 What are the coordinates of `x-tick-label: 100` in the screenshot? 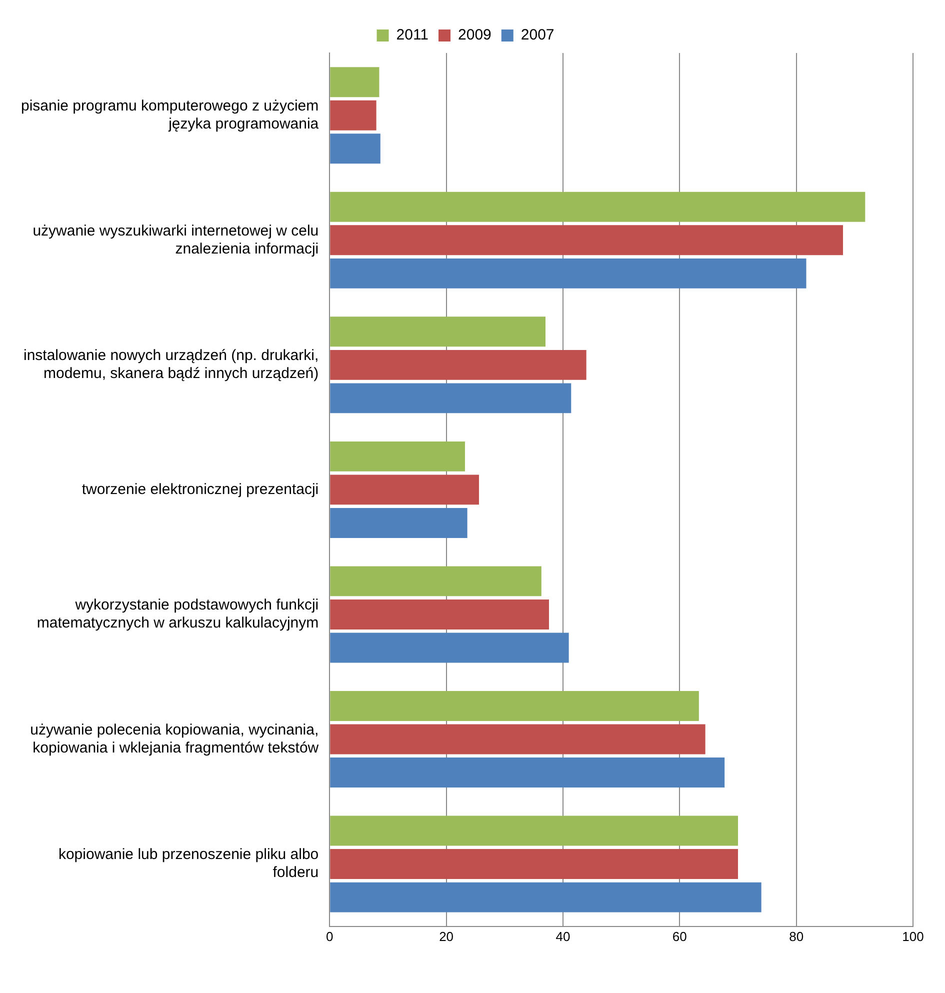 It's located at (913, 936).